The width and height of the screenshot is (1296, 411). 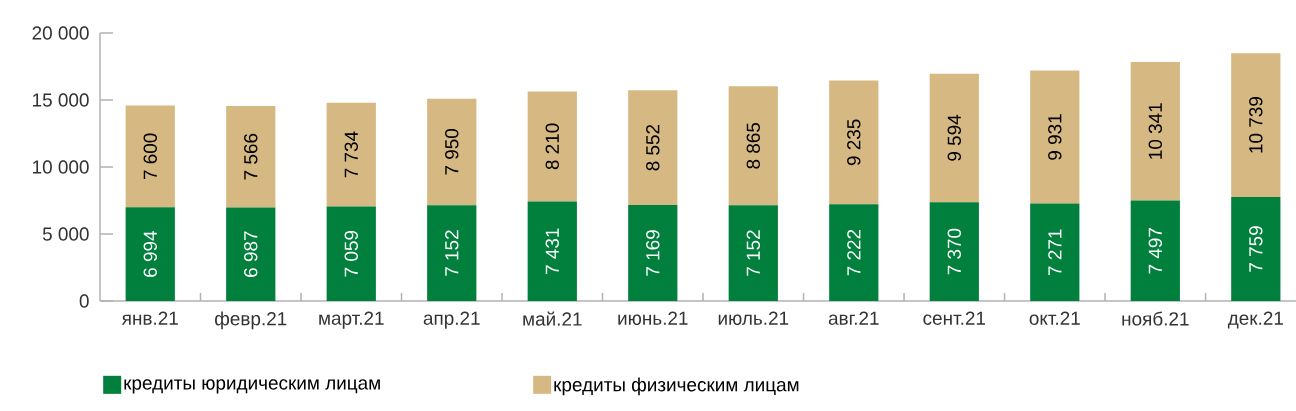 I want to click on x-tick-label: нояб.21, so click(x=1155, y=318).